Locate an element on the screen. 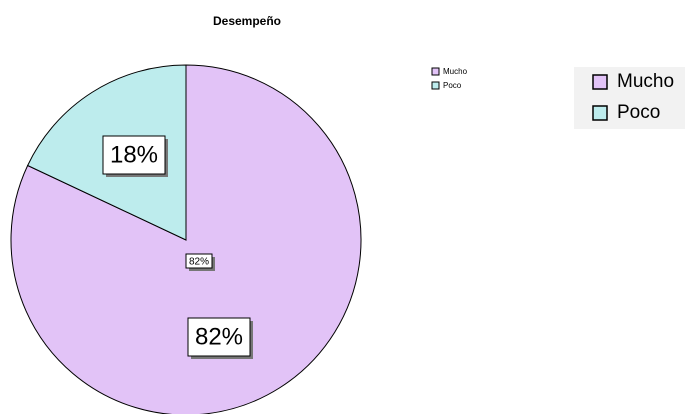 This screenshot has width=685, height=414. data-label-small: 82% is located at coordinates (199, 262).